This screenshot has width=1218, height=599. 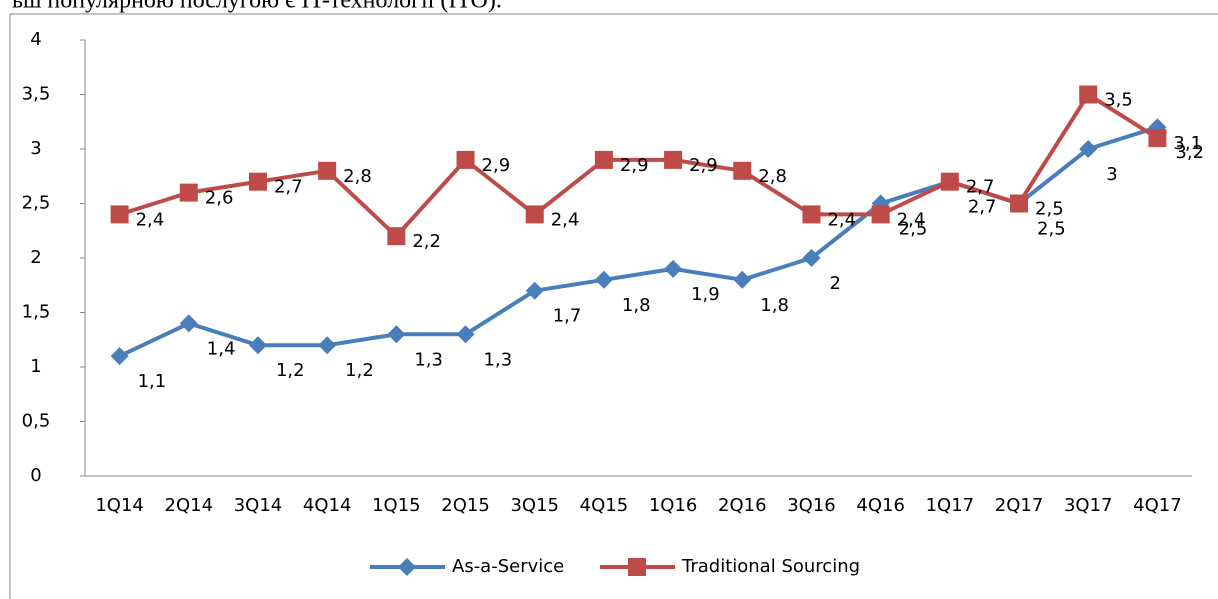 What do you see at coordinates (609, 15) in the screenshot?
I see `header-mask` at bounding box center [609, 15].